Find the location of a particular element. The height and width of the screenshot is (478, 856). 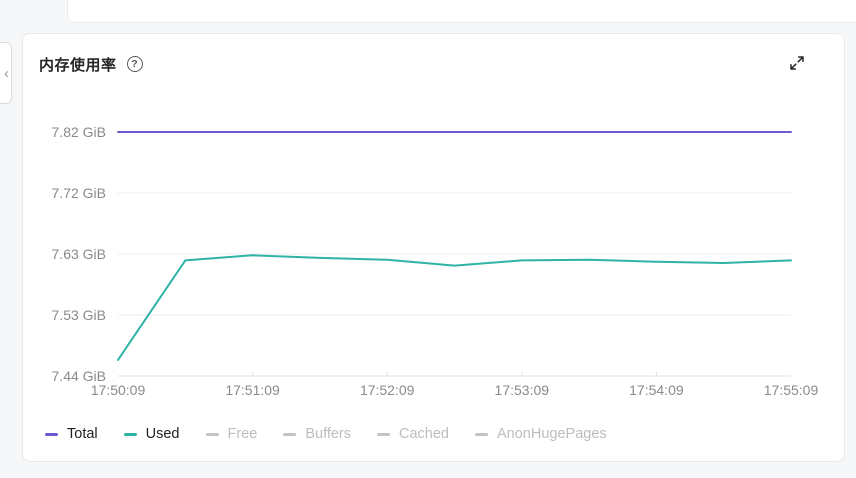

y-axis-label: 7.82 GiB is located at coordinates (78, 132).